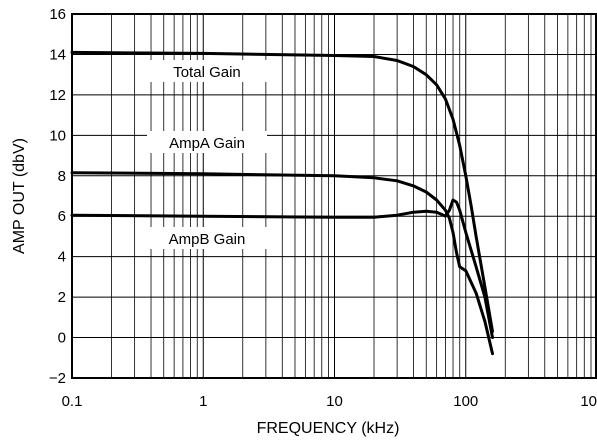 The width and height of the screenshot is (597, 442). Describe the element at coordinates (62, 216) in the screenshot. I see `y-tick-label: 6` at that location.